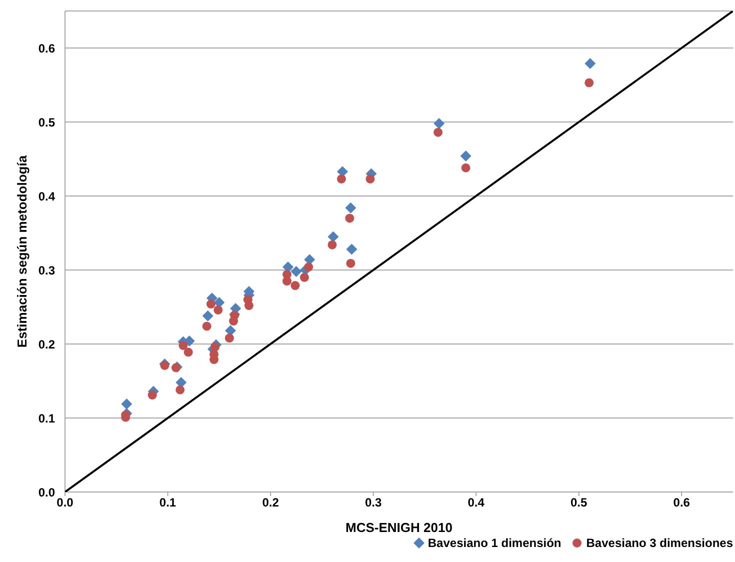 Image resolution: width=735 pixels, height=562 pixels. I want to click on y-tick-label: 0.6, so click(47, 48).